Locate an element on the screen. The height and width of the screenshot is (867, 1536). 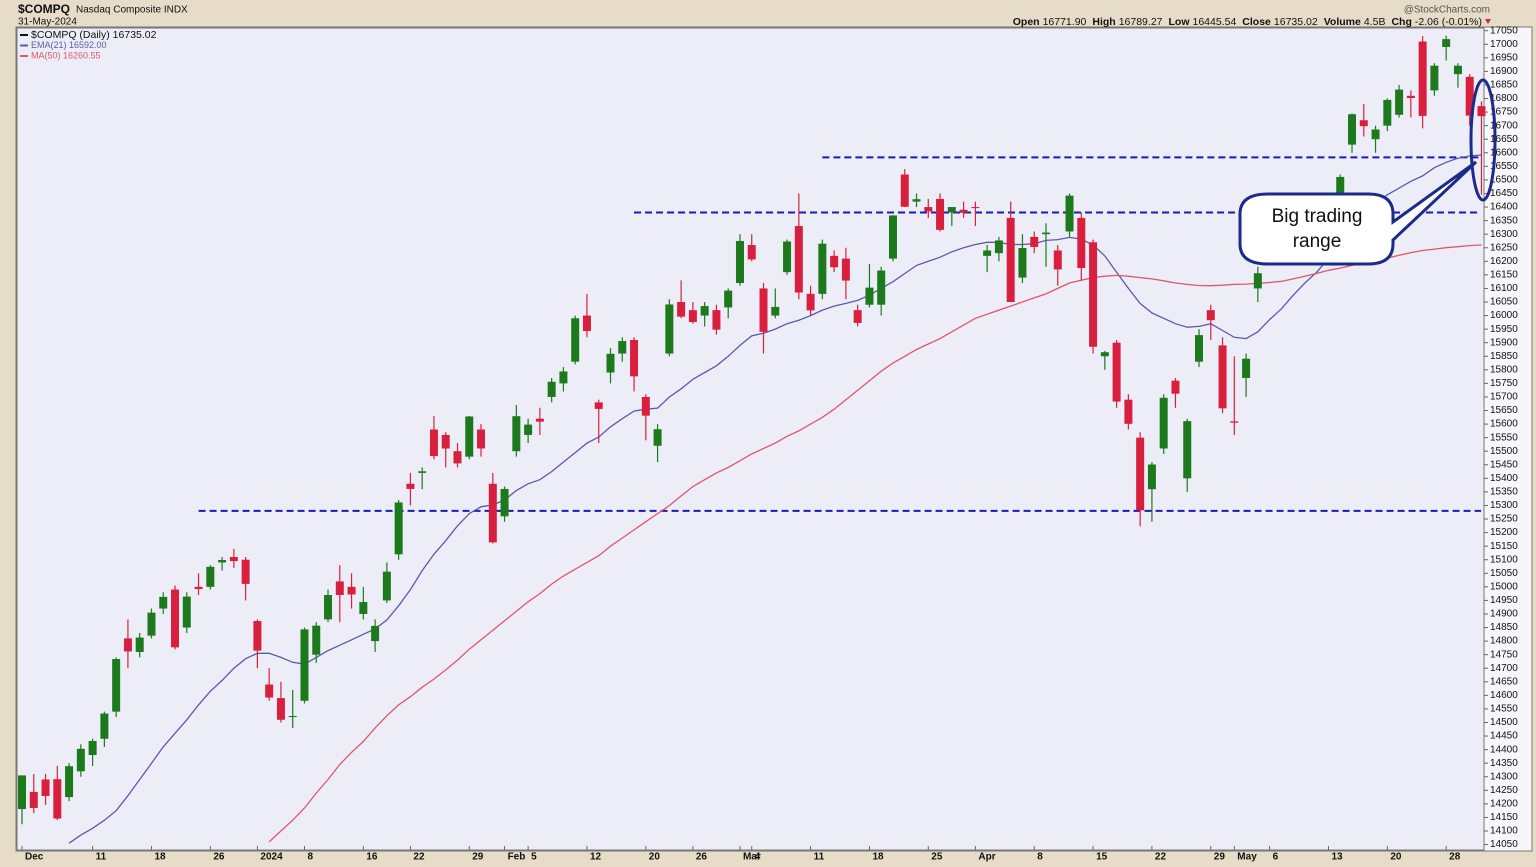
y-tick-label: 14200 is located at coordinates (1504, 804).